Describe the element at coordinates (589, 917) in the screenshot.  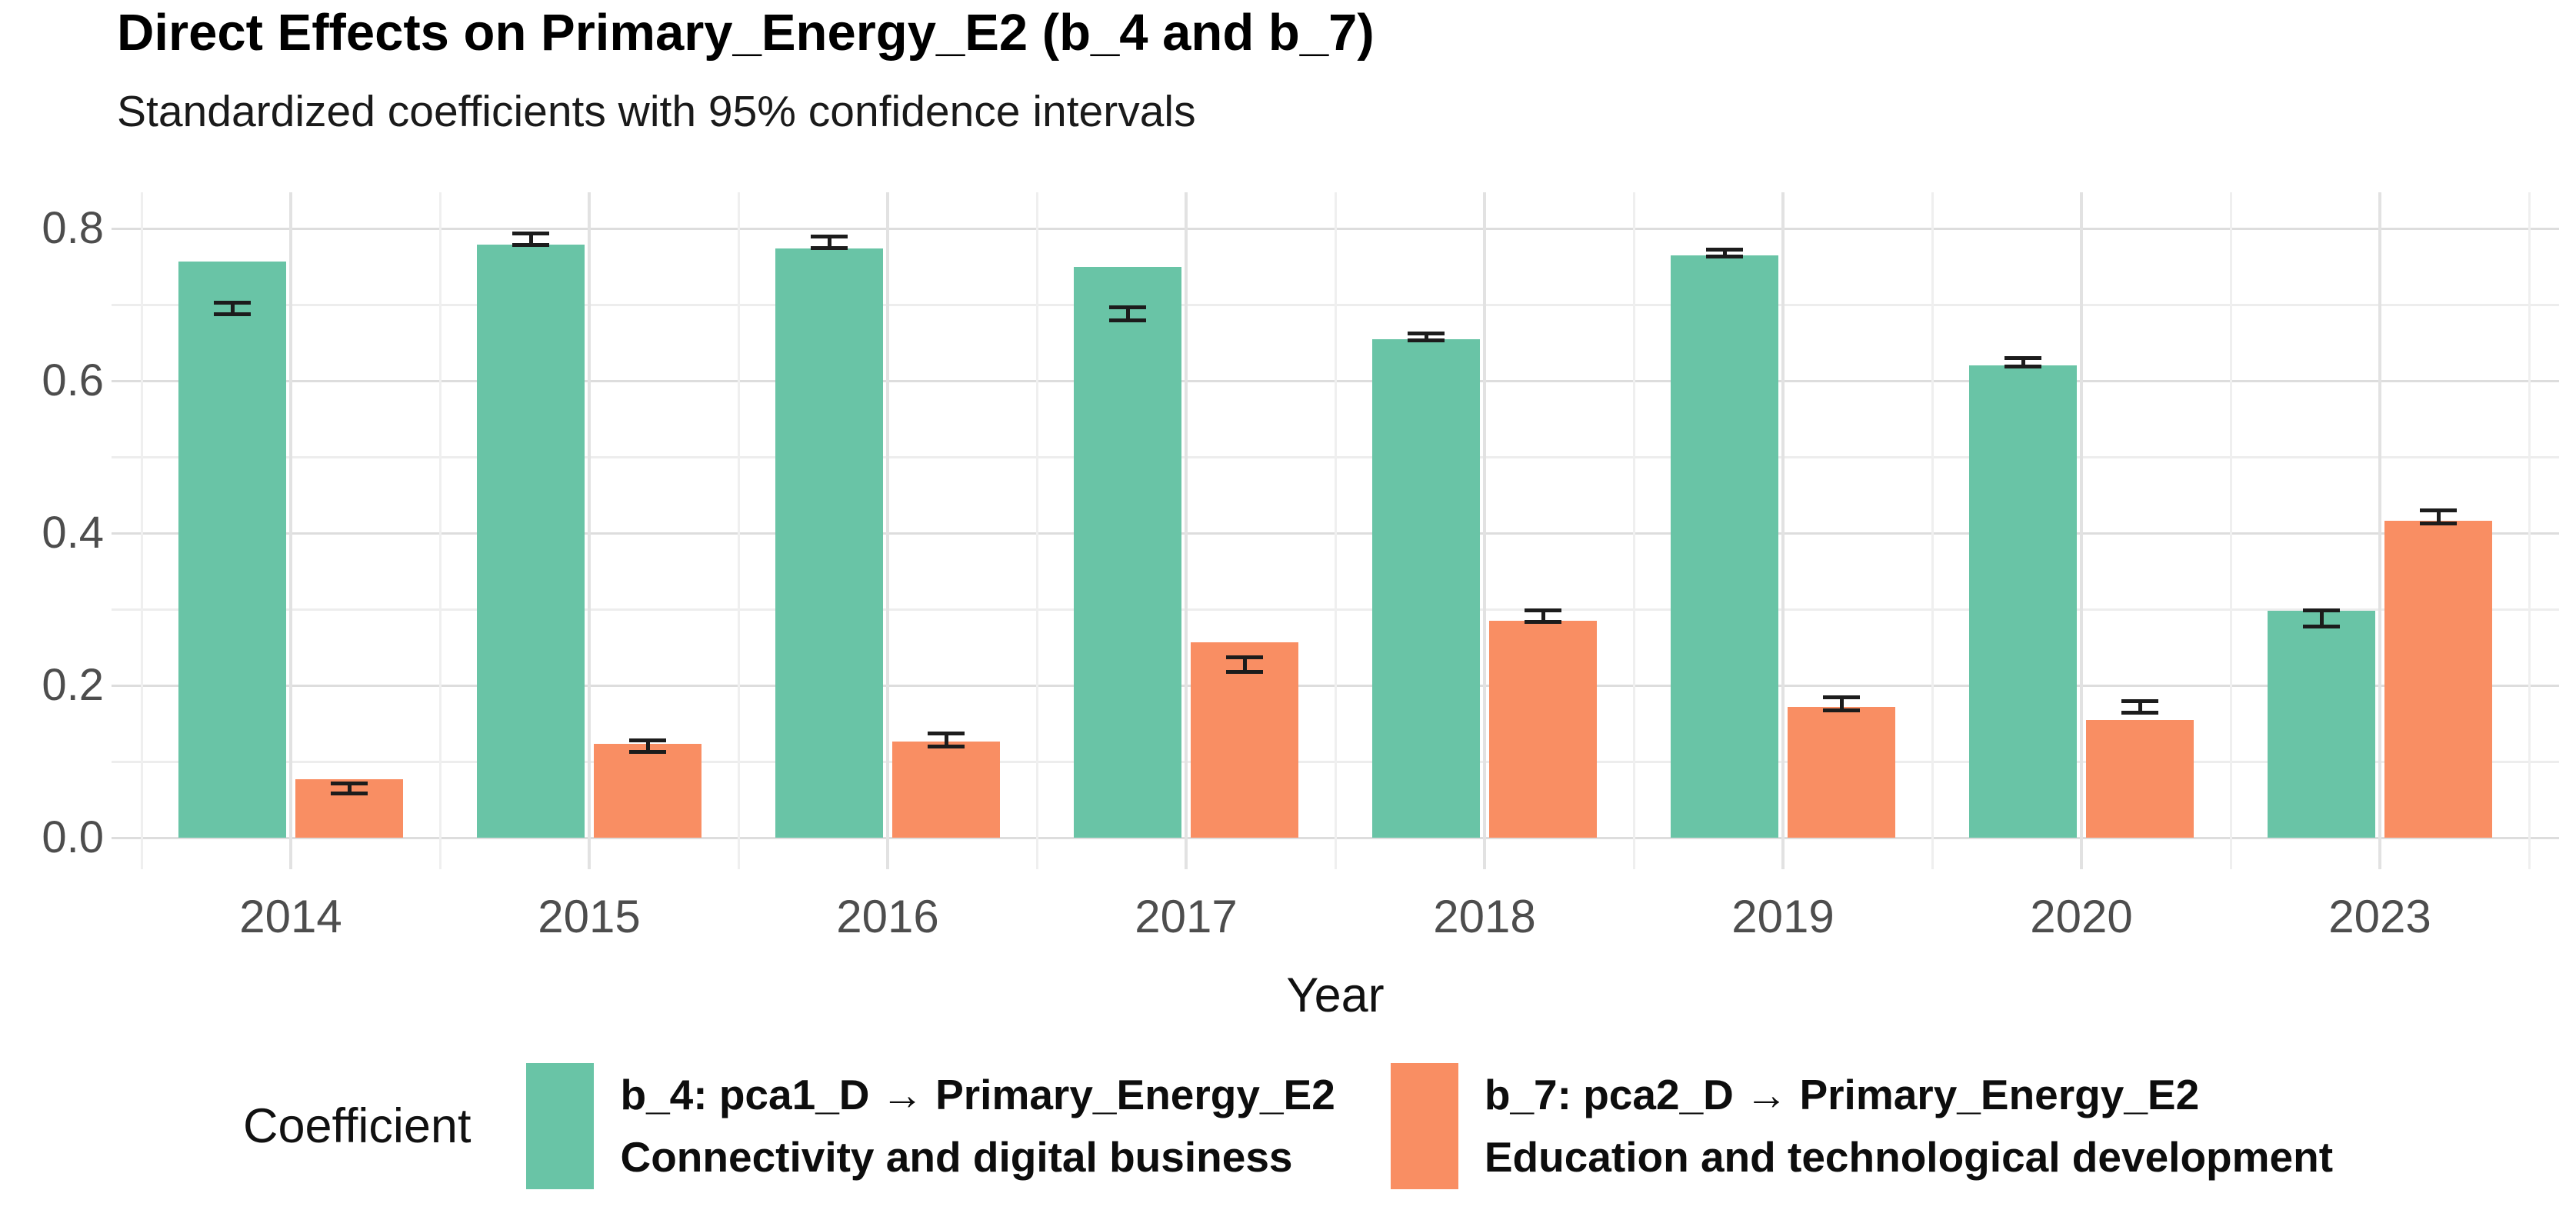
I see `x-tick-label: 2015` at that location.